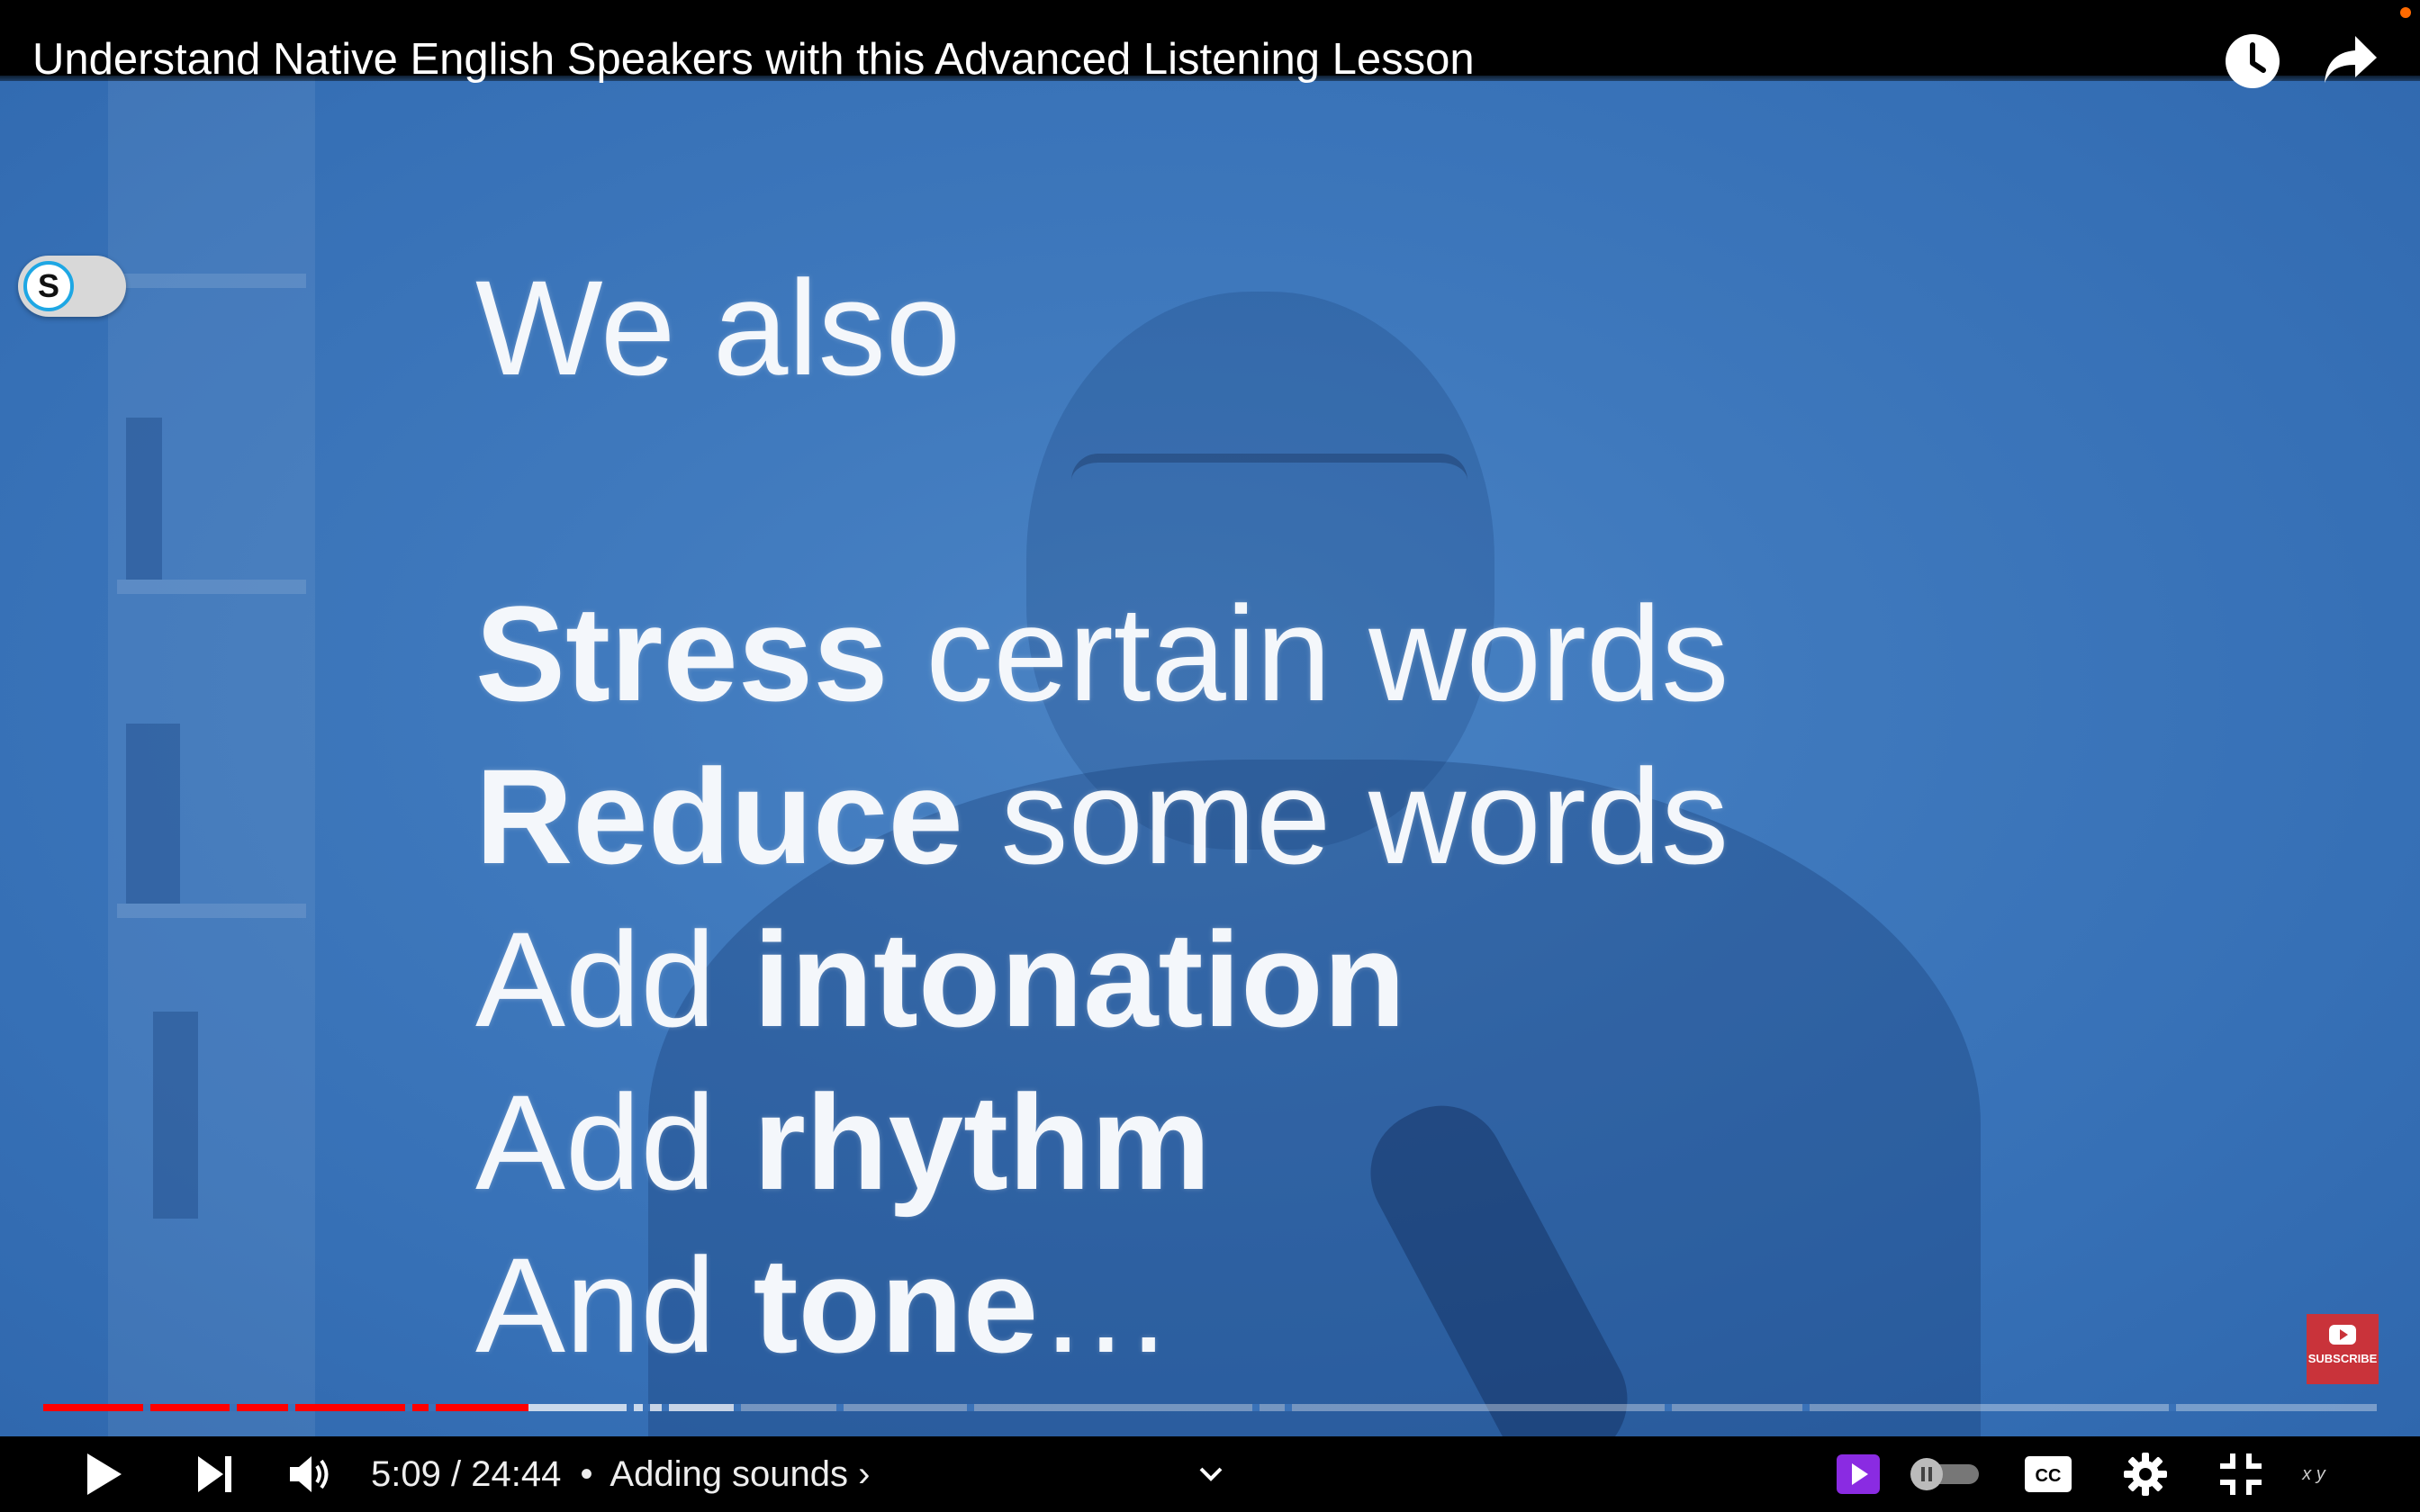  What do you see at coordinates (2342, 1335) in the screenshot?
I see `youtube-logo-icon` at bounding box center [2342, 1335].